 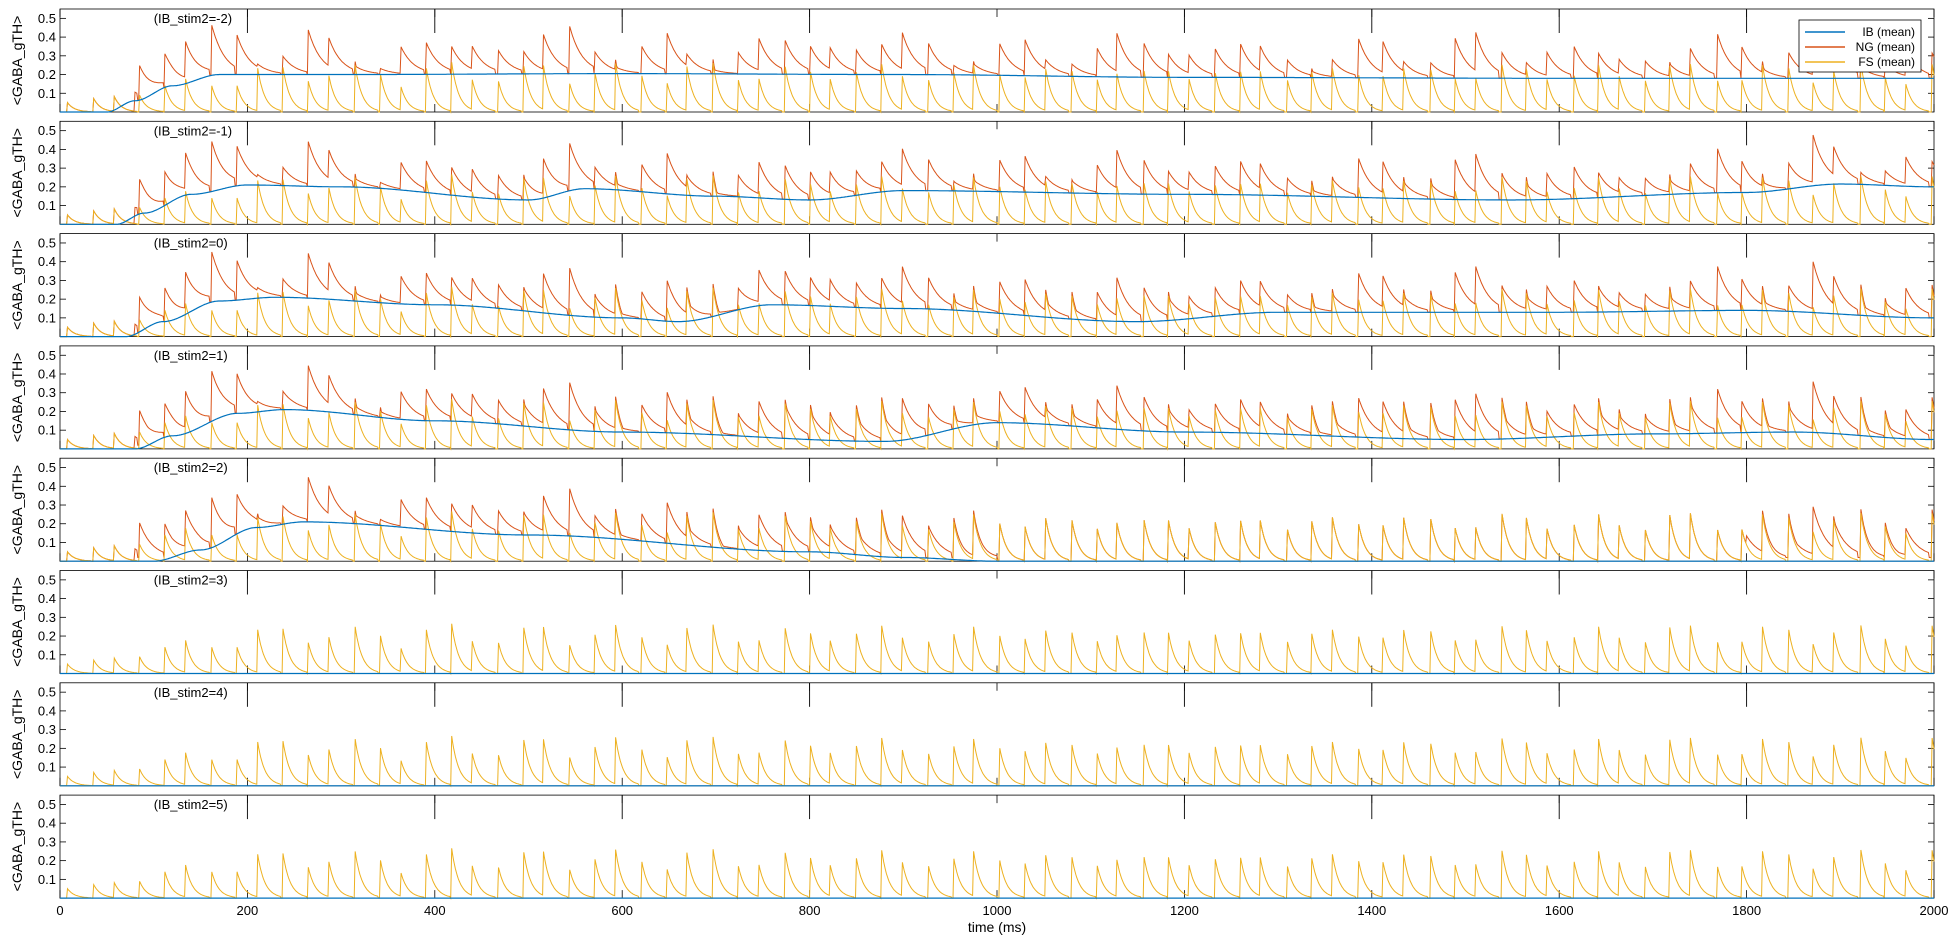 I want to click on x-axis-label: time (ms), so click(x=997, y=927).